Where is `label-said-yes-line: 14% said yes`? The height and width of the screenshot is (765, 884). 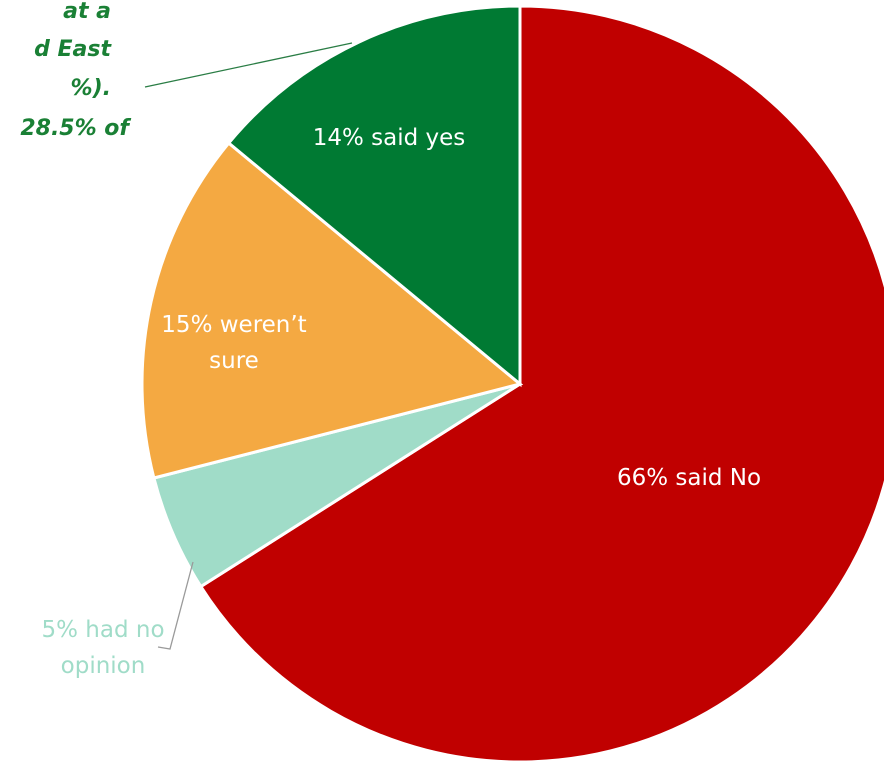 label-said-yes-line: 14% said yes is located at coordinates (389, 138).